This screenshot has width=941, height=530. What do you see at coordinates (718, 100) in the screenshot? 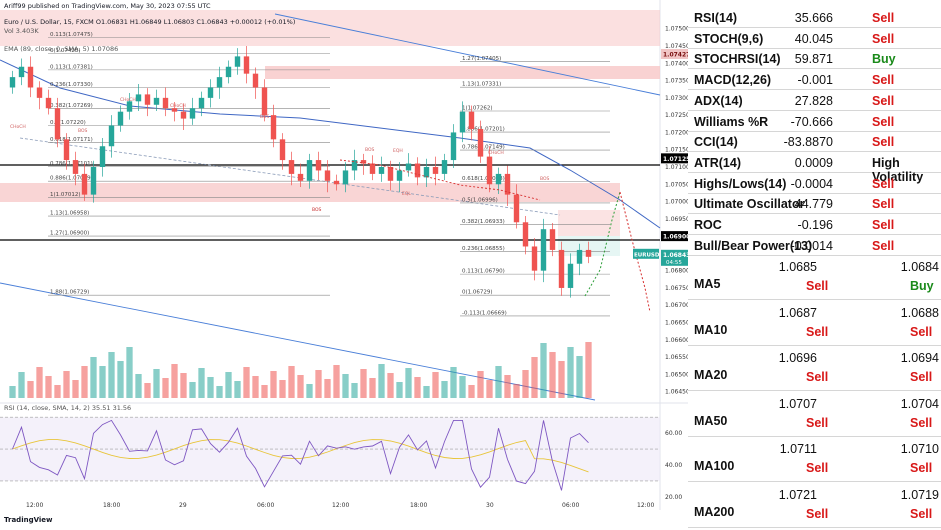
I see `indicator-name: ADX(14)` at bounding box center [718, 100].